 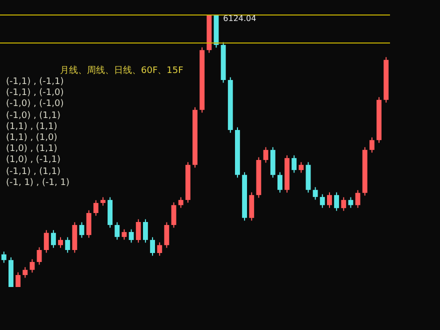 I want to click on annotation: (-1,0) , (-1,0), so click(x=35, y=104).